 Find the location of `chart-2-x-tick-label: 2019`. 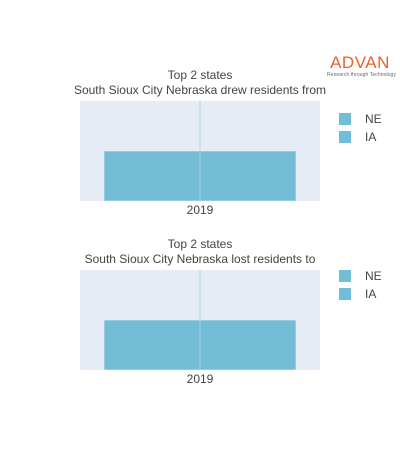

chart-2-x-tick-label: 2019 is located at coordinates (200, 379).